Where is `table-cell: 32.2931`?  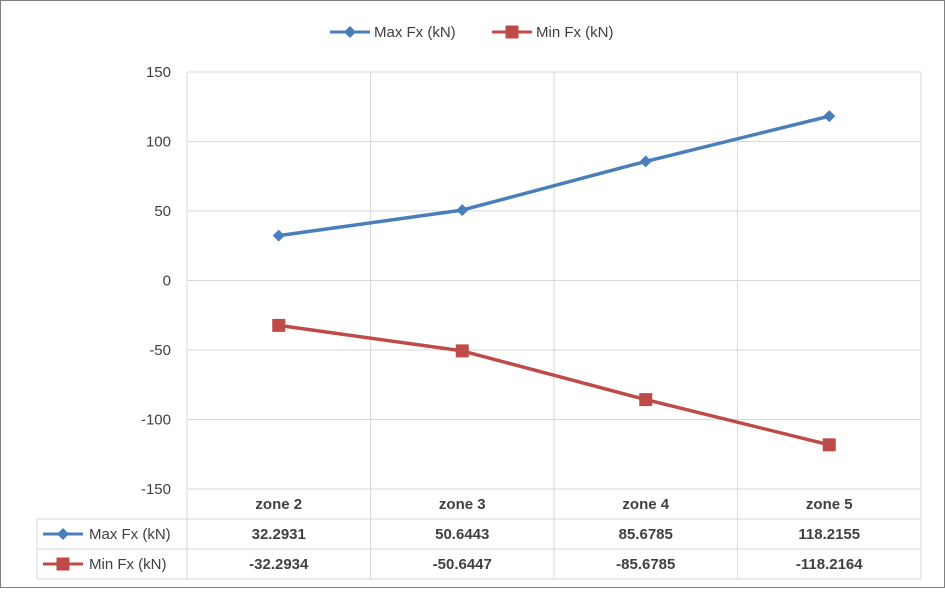 table-cell: 32.2931 is located at coordinates (279, 534).